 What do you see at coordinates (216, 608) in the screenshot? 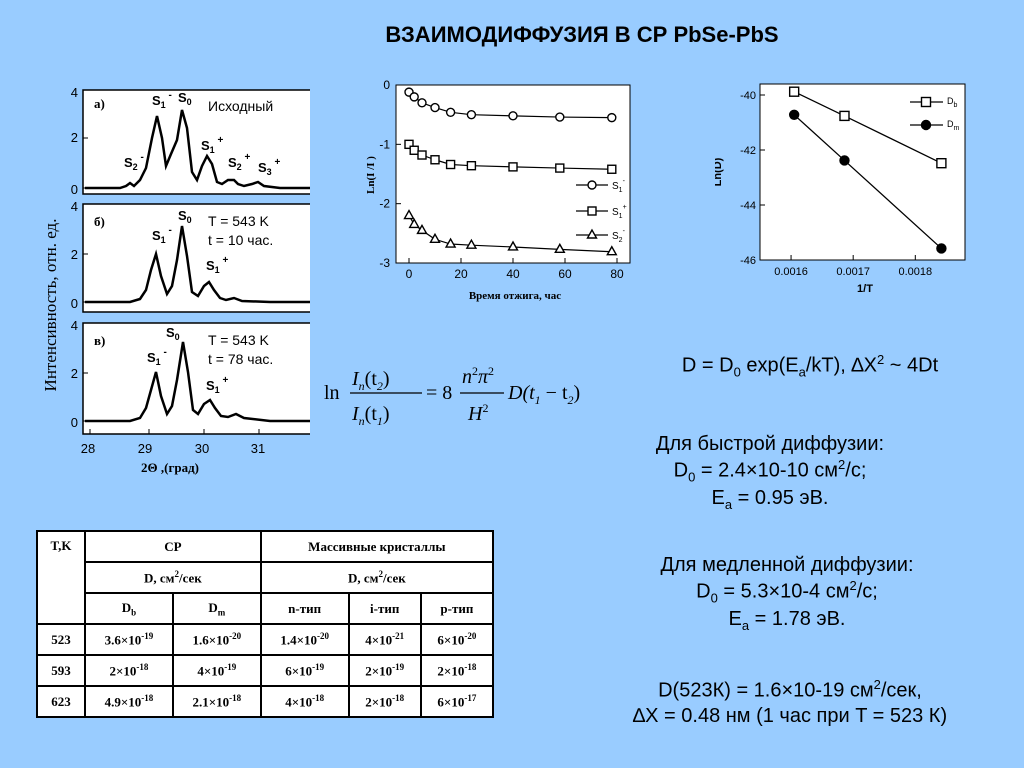
I see `header-dm: Dm` at bounding box center [216, 608].